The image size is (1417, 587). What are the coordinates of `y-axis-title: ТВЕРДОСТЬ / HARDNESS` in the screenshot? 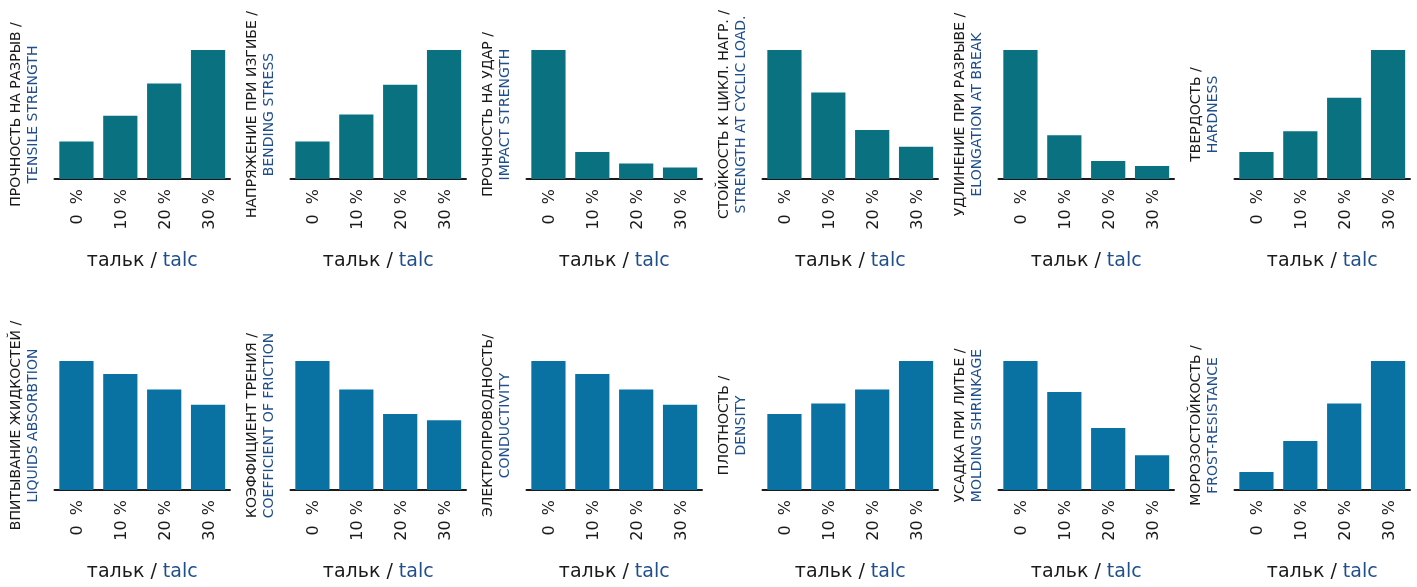 It's located at (1203, 114).